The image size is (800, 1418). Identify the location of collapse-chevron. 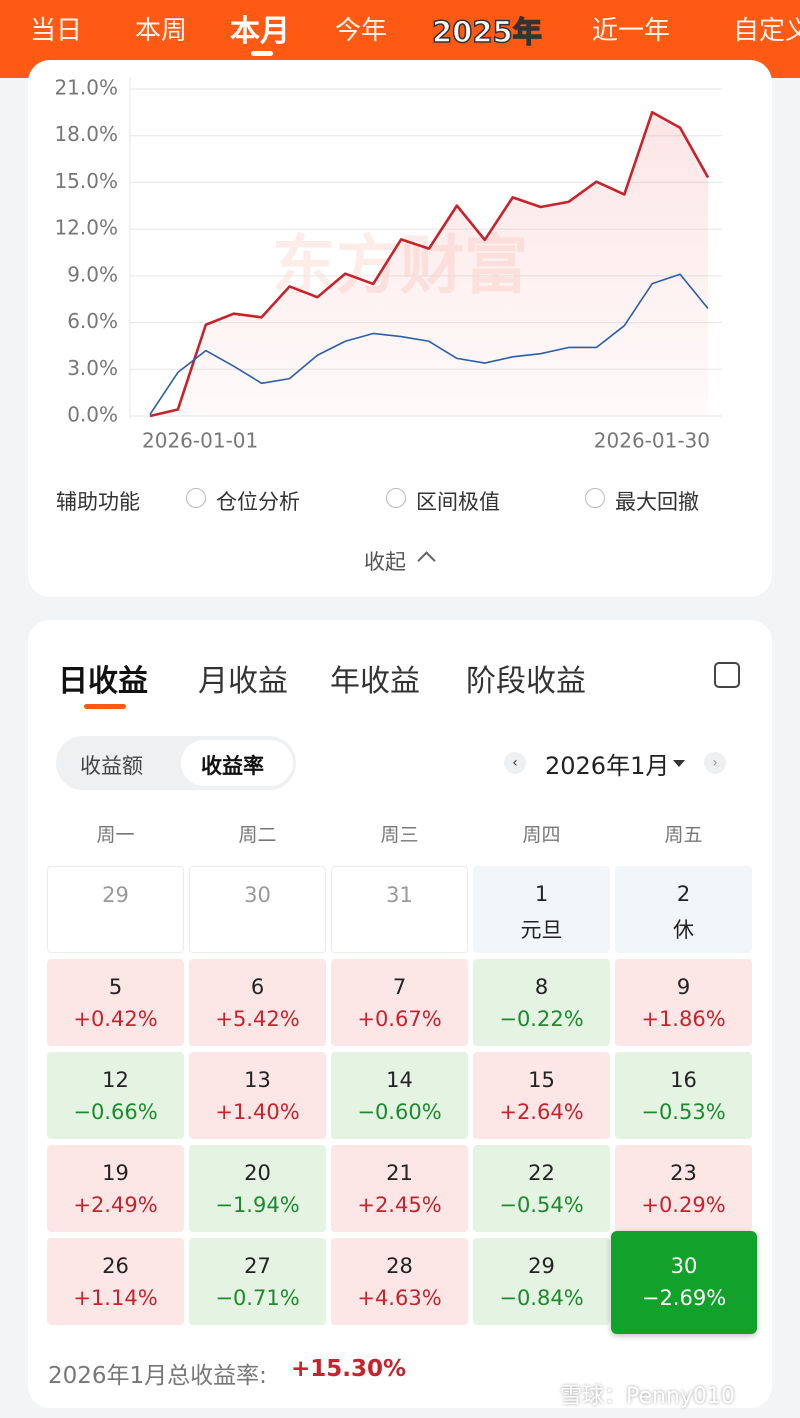
(426, 560).